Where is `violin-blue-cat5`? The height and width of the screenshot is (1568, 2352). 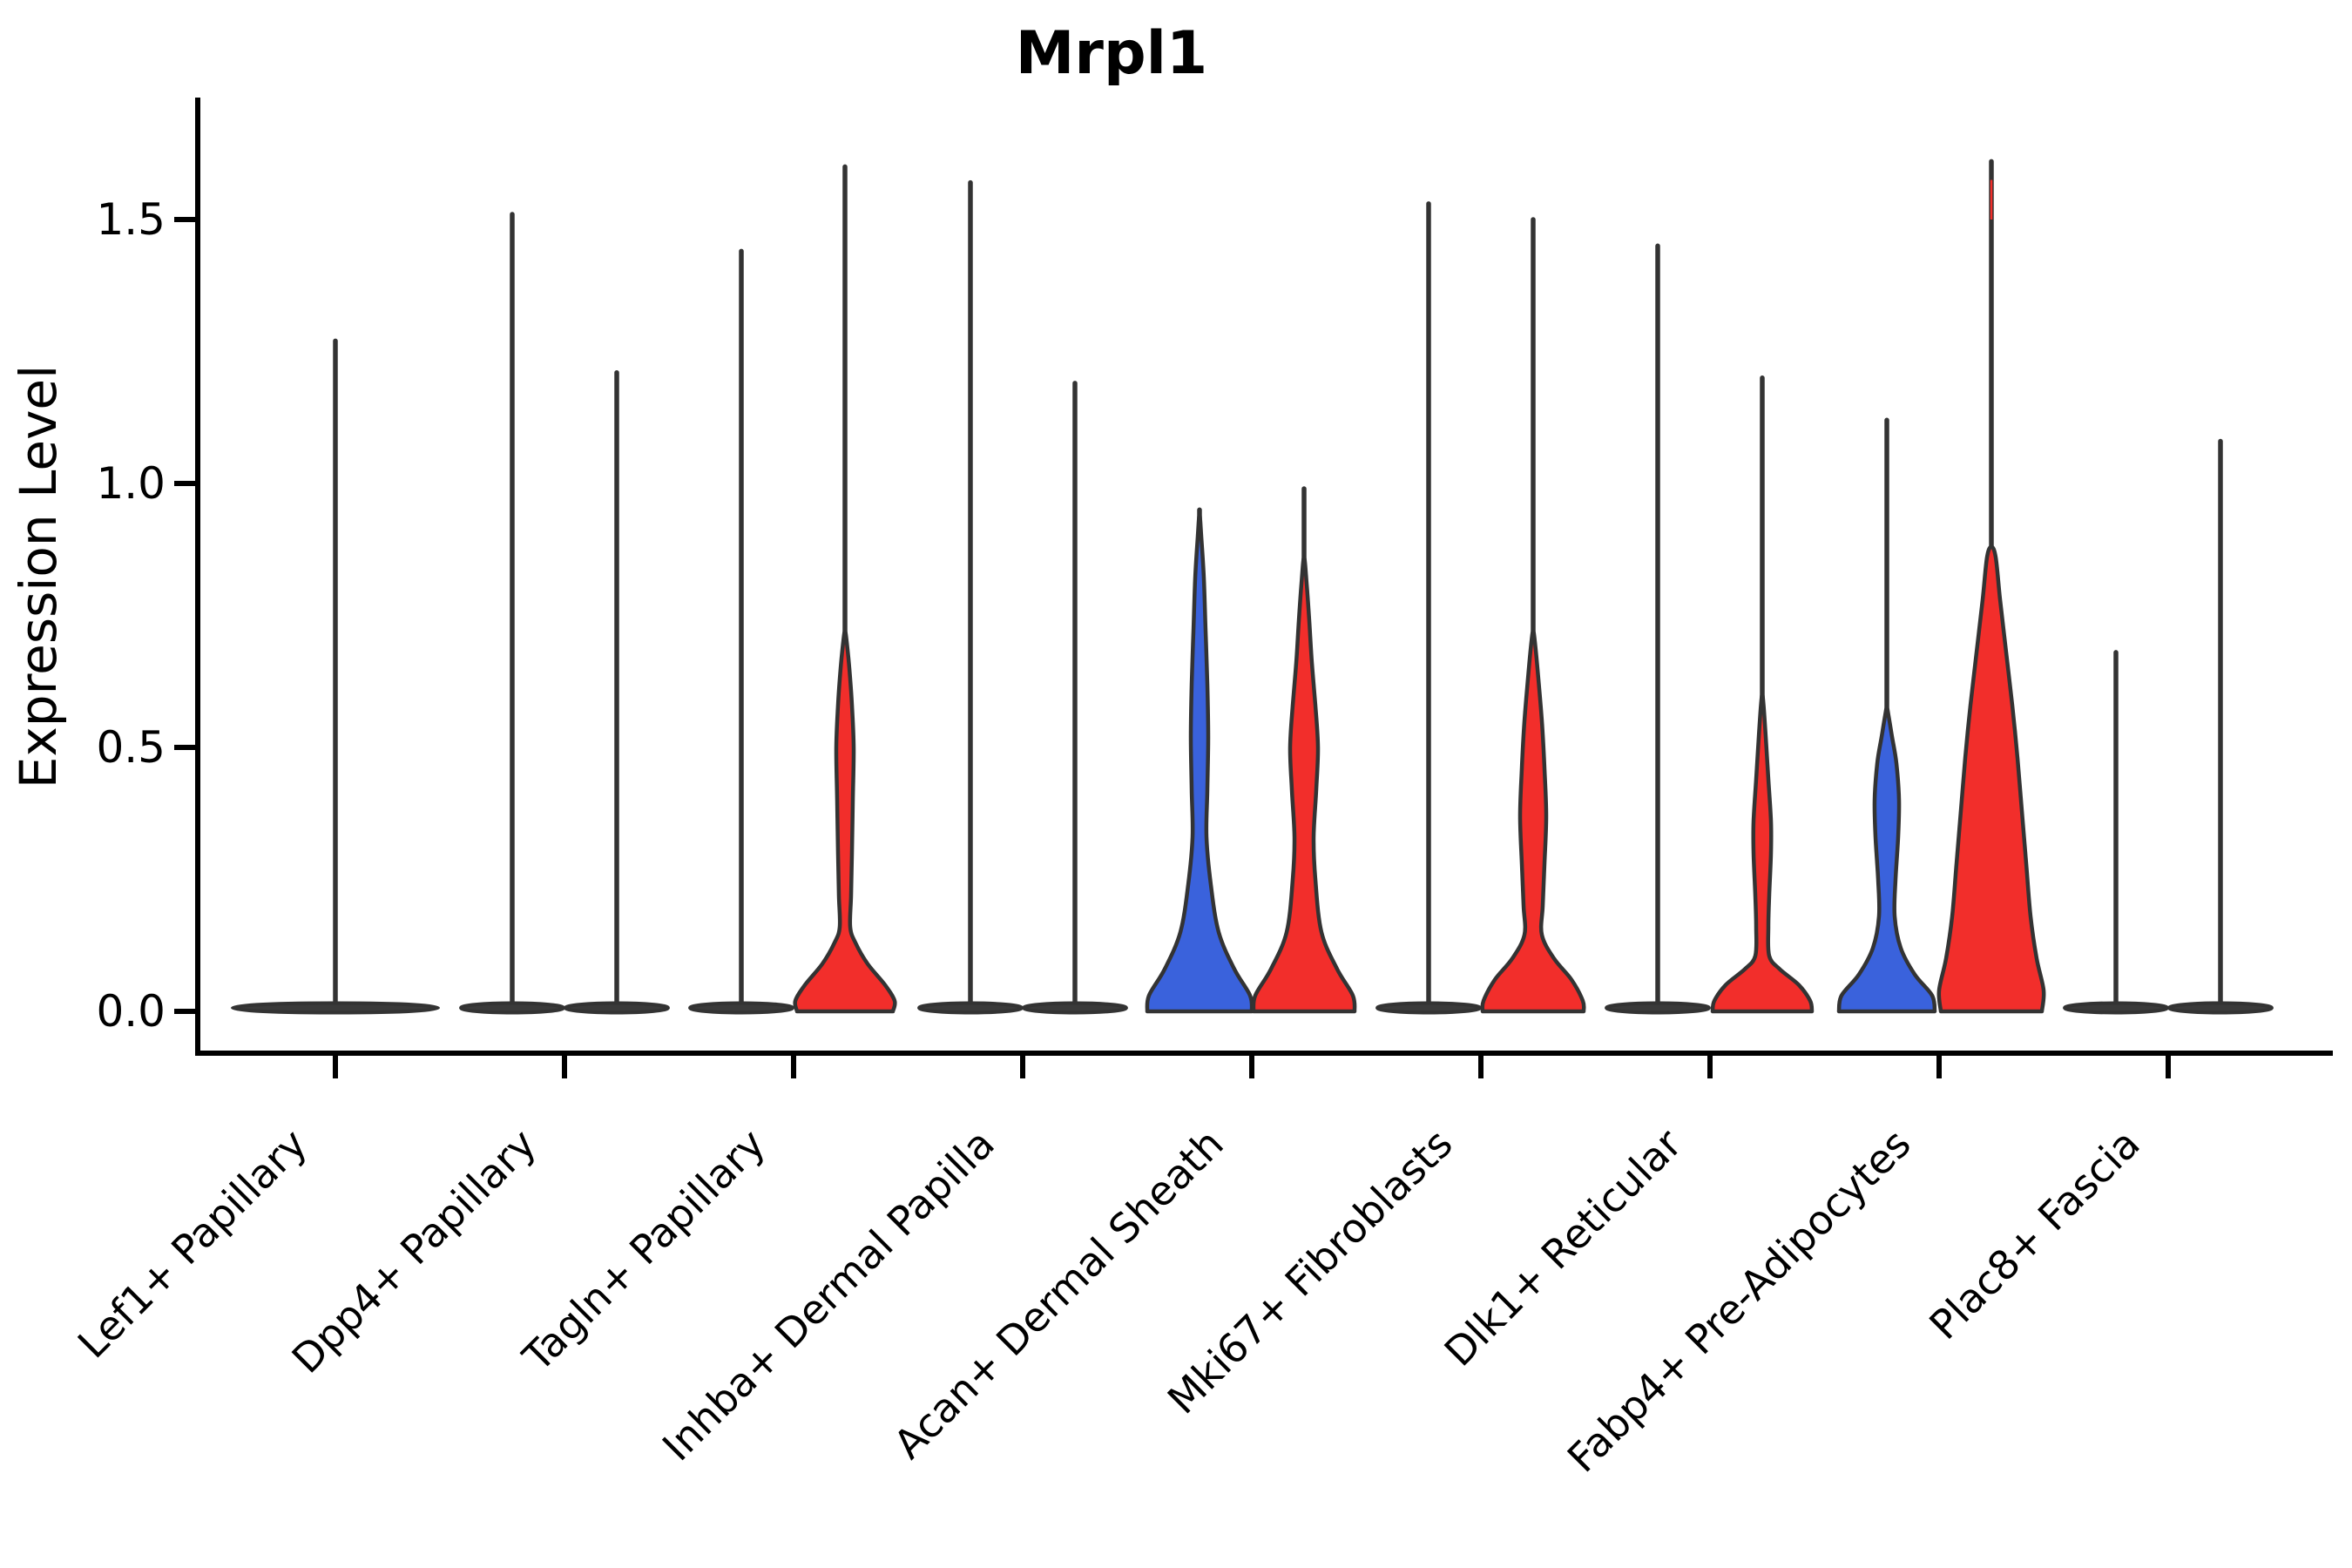
violin-blue-cat5 is located at coordinates (1428, 608).